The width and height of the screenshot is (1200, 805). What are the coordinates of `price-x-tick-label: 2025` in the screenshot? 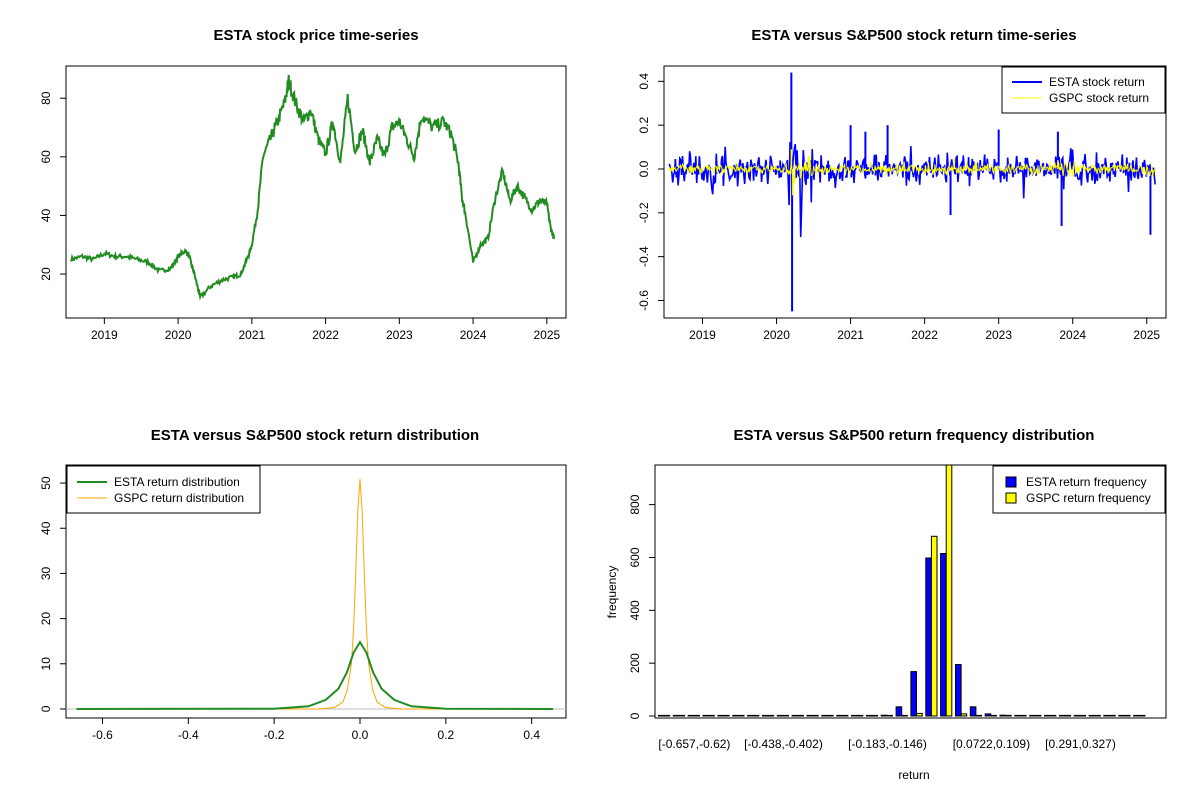 It's located at (546, 335).